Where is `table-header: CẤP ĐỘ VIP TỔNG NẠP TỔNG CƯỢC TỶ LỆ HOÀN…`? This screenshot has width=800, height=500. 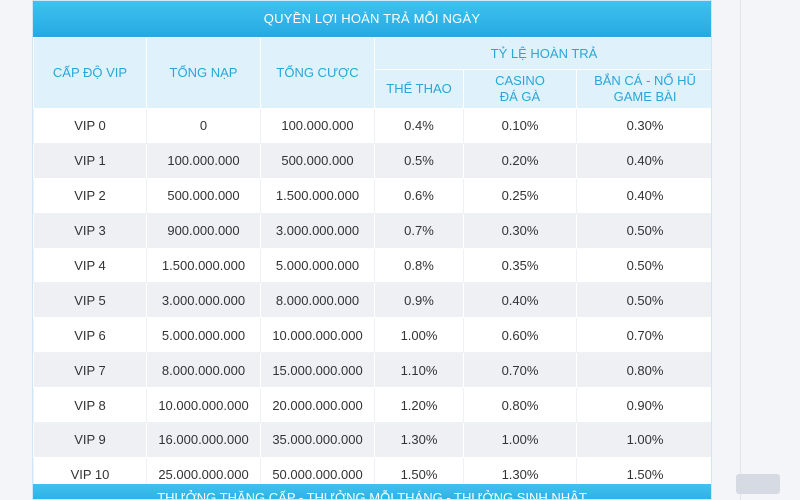
table-header: CẤP ĐỘ VIP TỔNG NẠP TỔNG CƯỢC TỶ LỆ HOÀN… is located at coordinates (372, 73).